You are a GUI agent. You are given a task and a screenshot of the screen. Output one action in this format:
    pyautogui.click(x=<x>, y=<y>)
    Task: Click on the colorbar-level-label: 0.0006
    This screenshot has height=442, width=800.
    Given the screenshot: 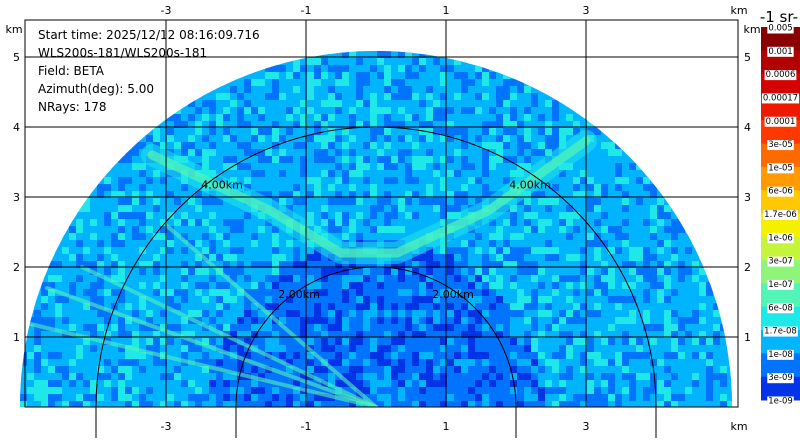 What is the action you would take?
    pyautogui.click(x=781, y=75)
    